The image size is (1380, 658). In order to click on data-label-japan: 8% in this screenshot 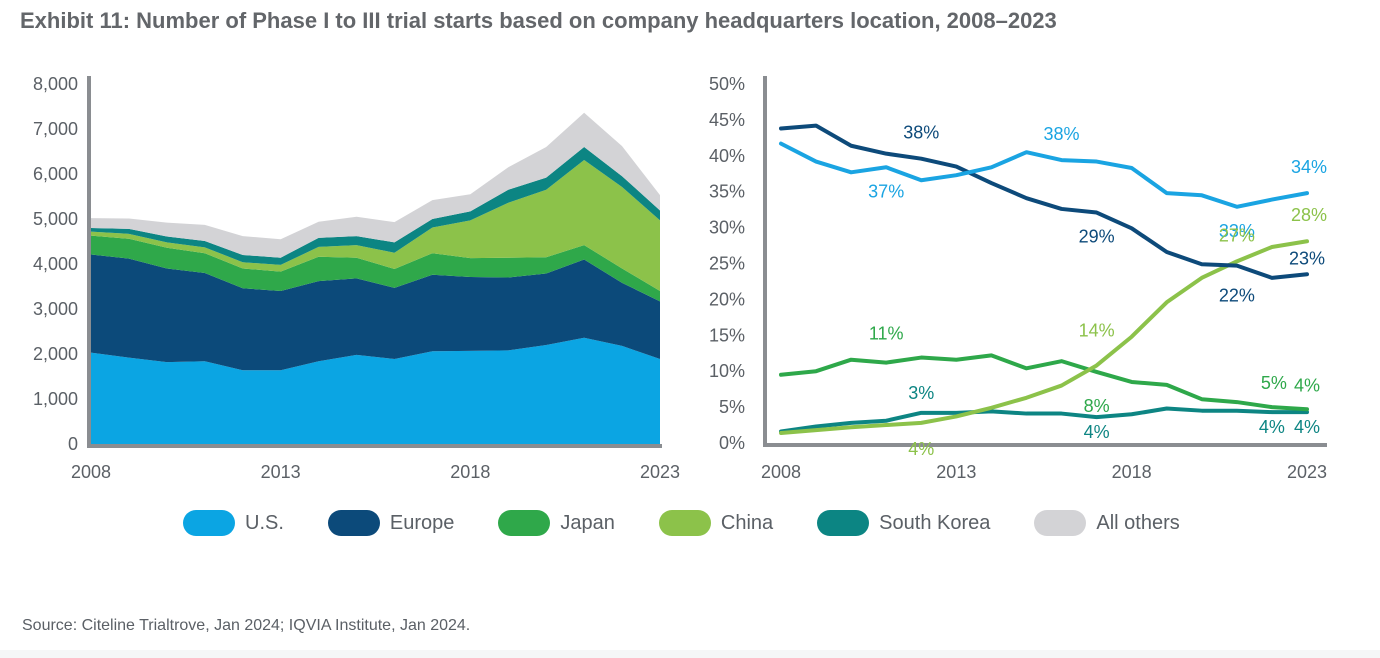, I will do `click(1097, 406)`.